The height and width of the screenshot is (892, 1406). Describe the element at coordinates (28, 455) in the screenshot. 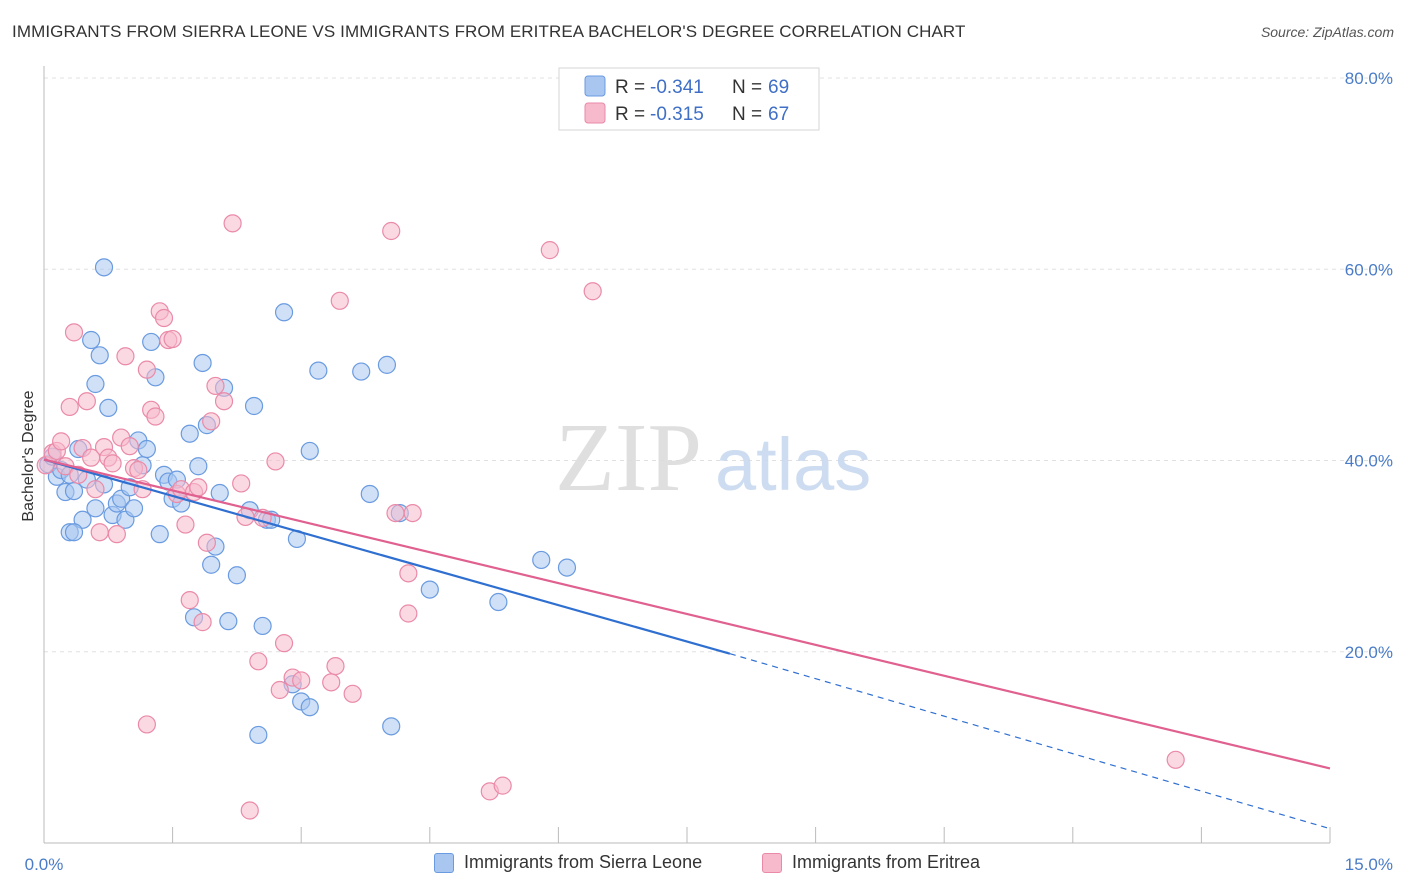

I see `y-axis-label: Bachelor's Degree` at that location.